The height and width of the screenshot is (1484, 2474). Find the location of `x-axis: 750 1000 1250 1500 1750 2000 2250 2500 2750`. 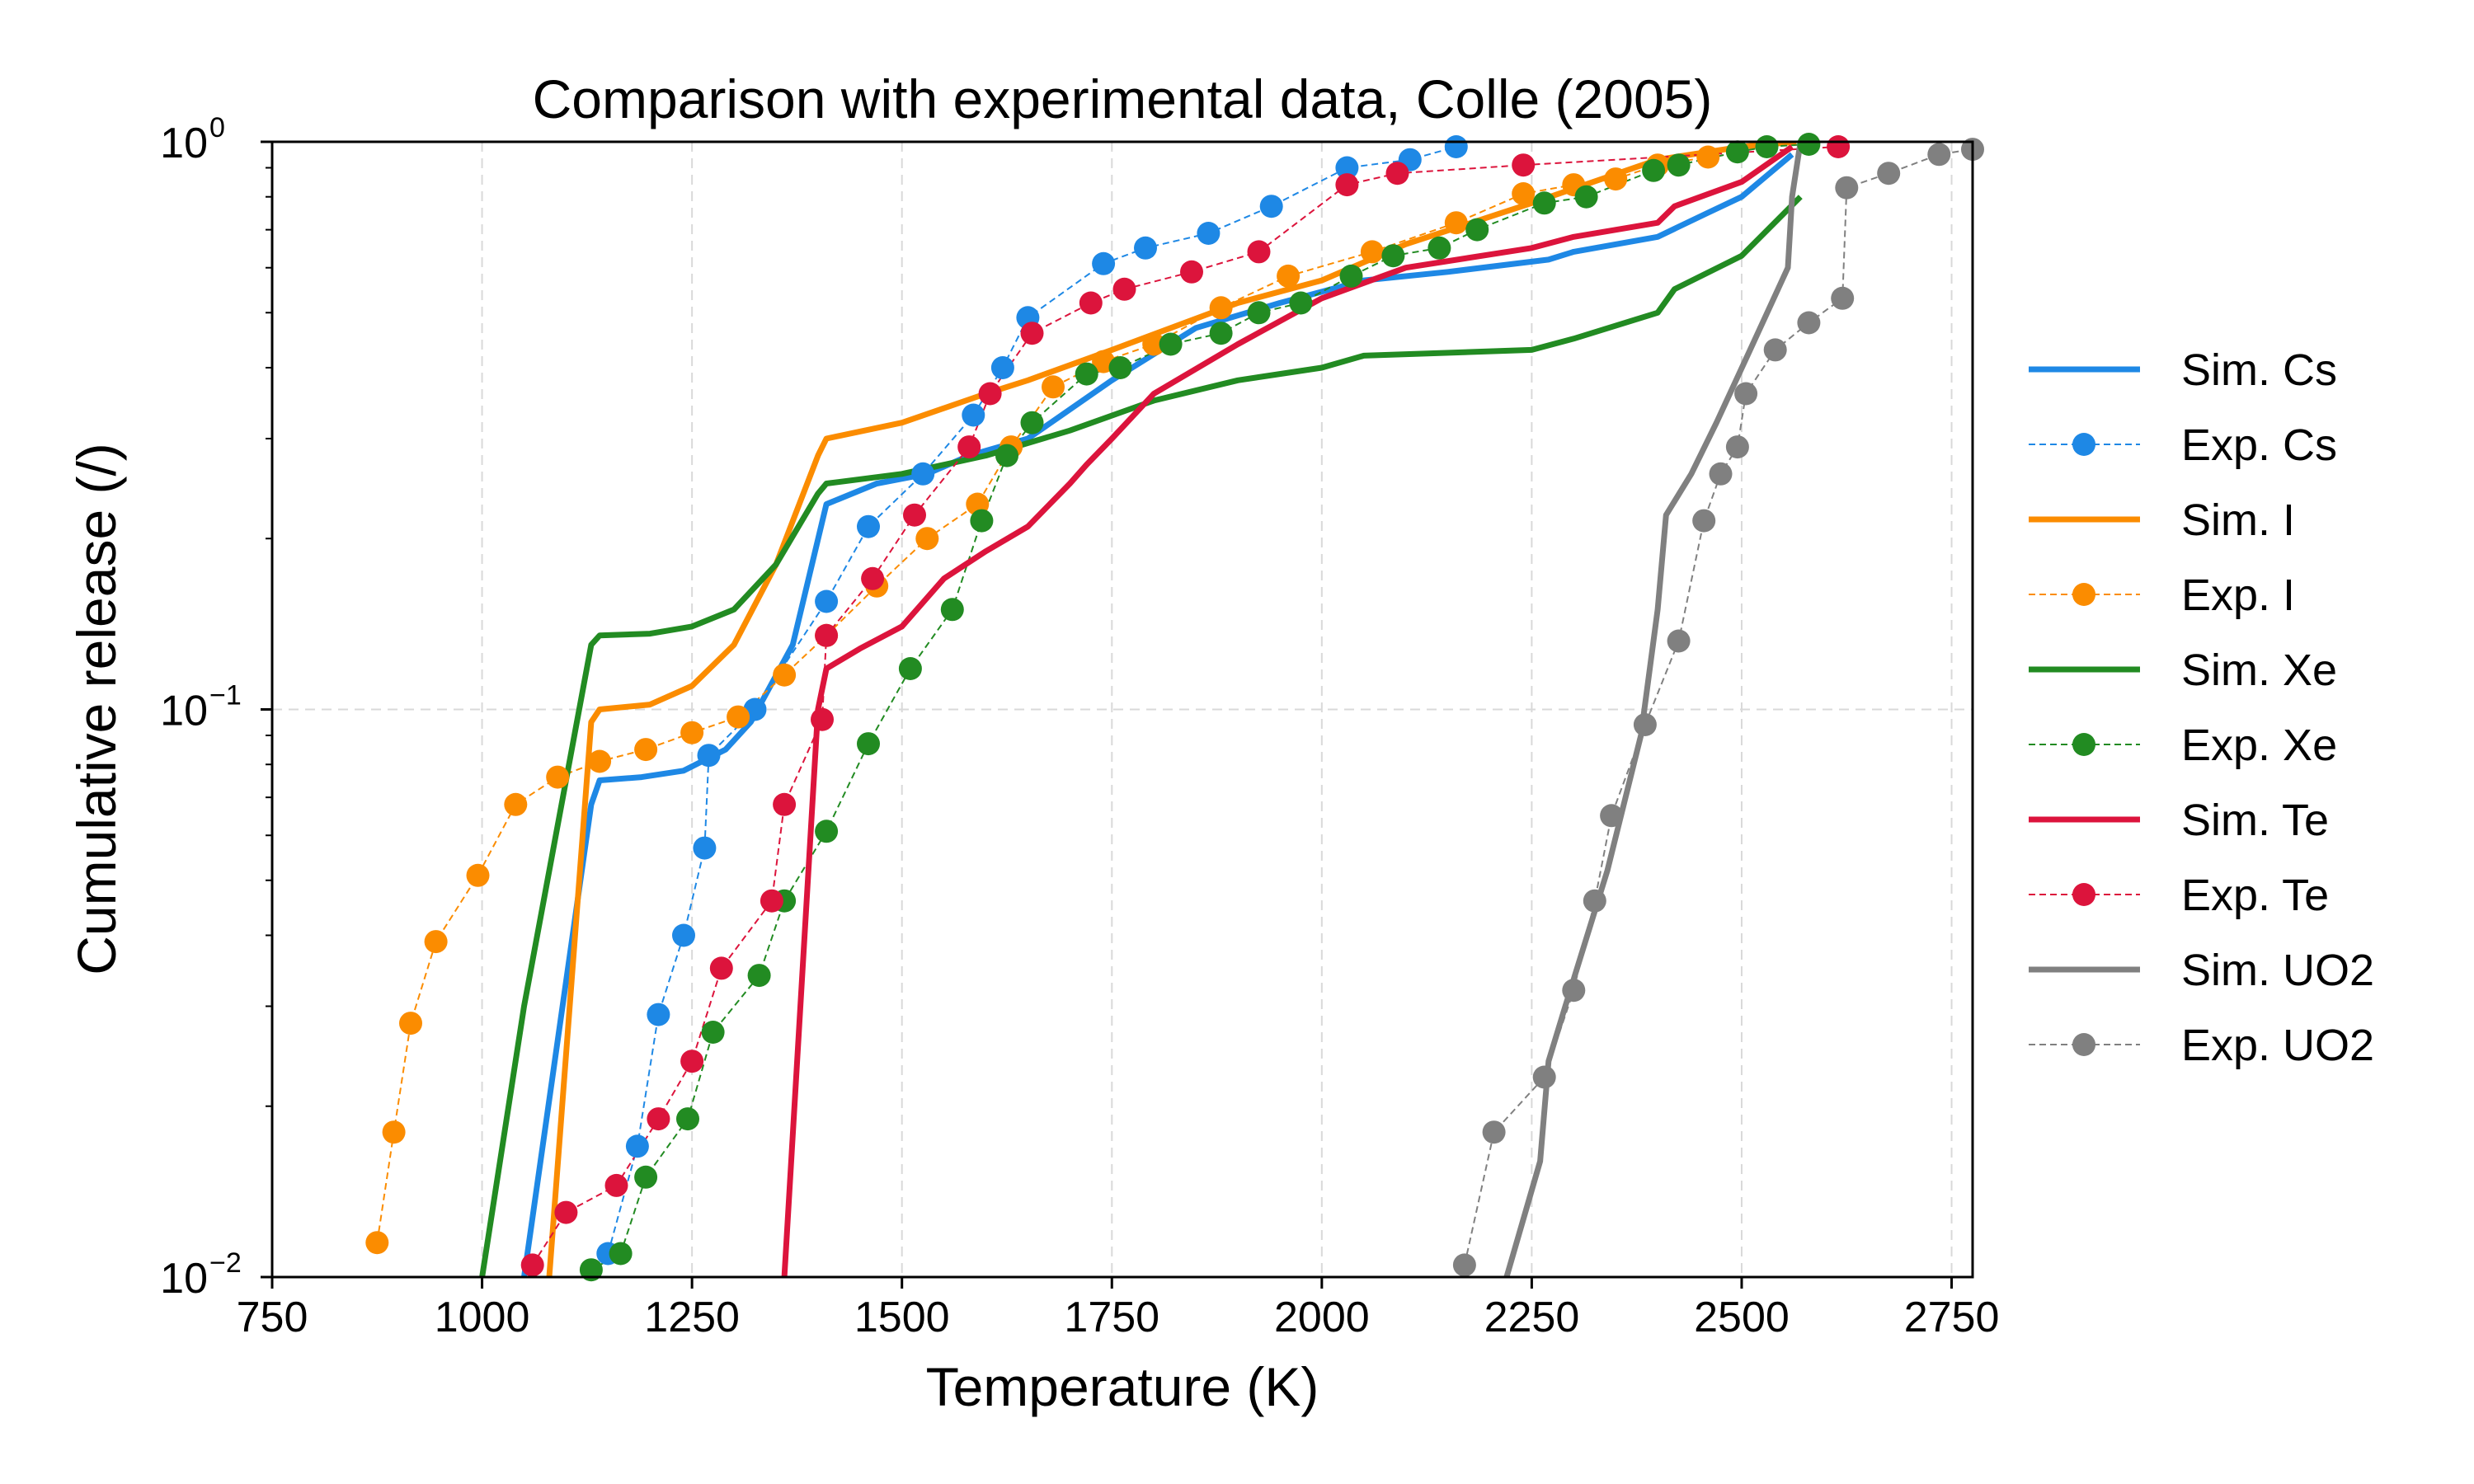

x-axis: 750 1000 1250 1500 1750 2000 2250 2500 2750 is located at coordinates (1118, 1309).